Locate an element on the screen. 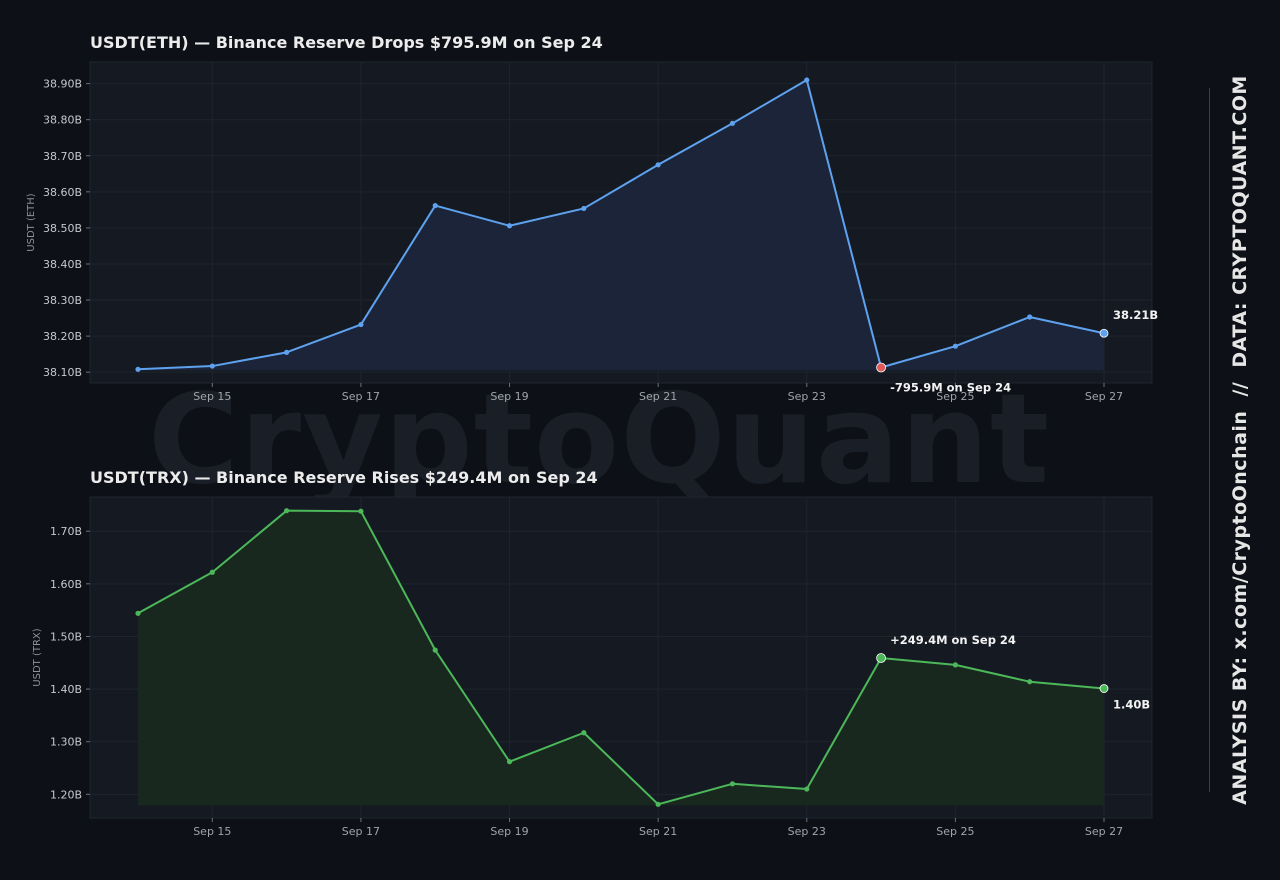 The height and width of the screenshot is (880, 1280). eth-ytick-label: 38.90B is located at coordinates (62, 84).